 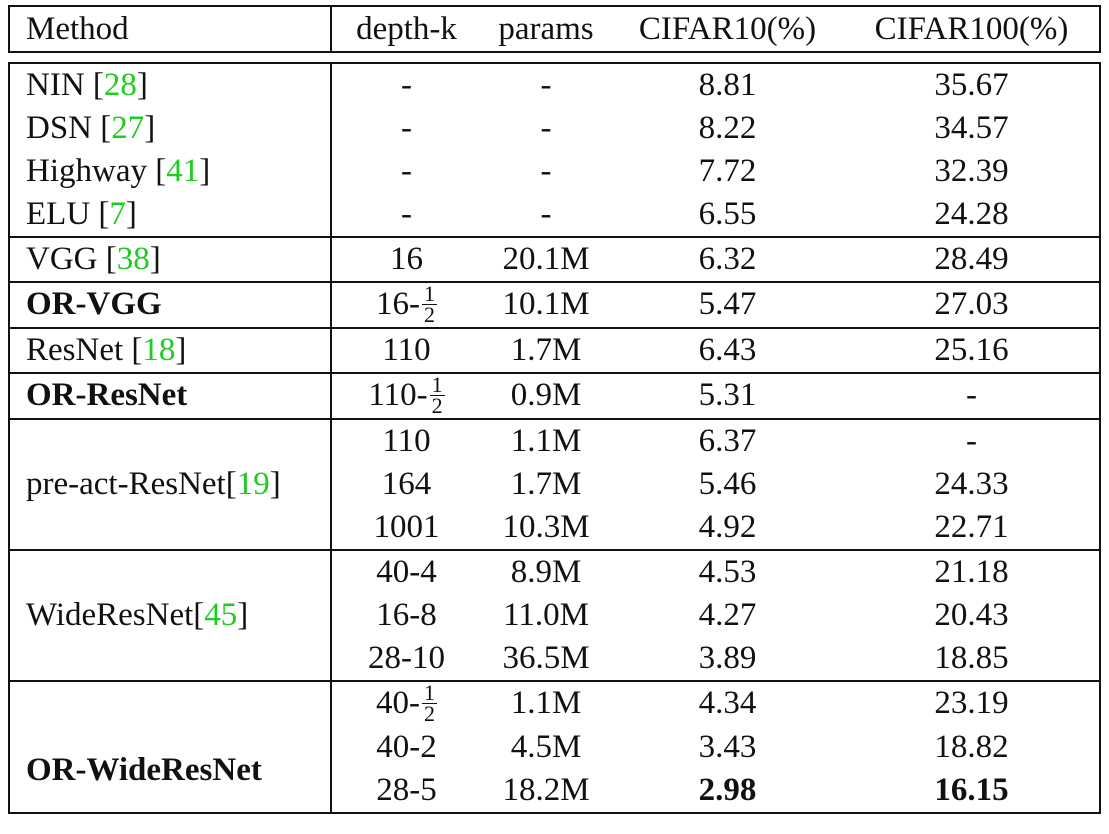 What do you see at coordinates (727, 304) in the screenshot?
I see `cifar10-cell: 5.47` at bounding box center [727, 304].